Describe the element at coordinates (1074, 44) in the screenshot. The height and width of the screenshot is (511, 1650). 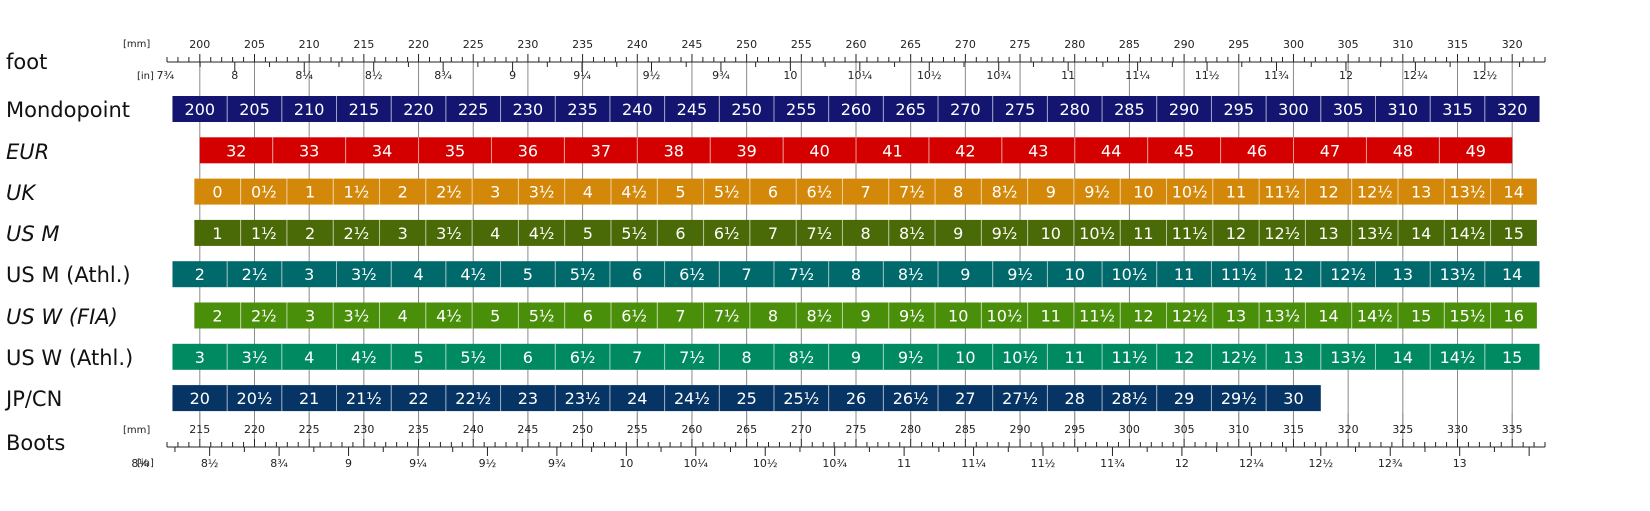
I see `mm-tick-label: 280` at that location.